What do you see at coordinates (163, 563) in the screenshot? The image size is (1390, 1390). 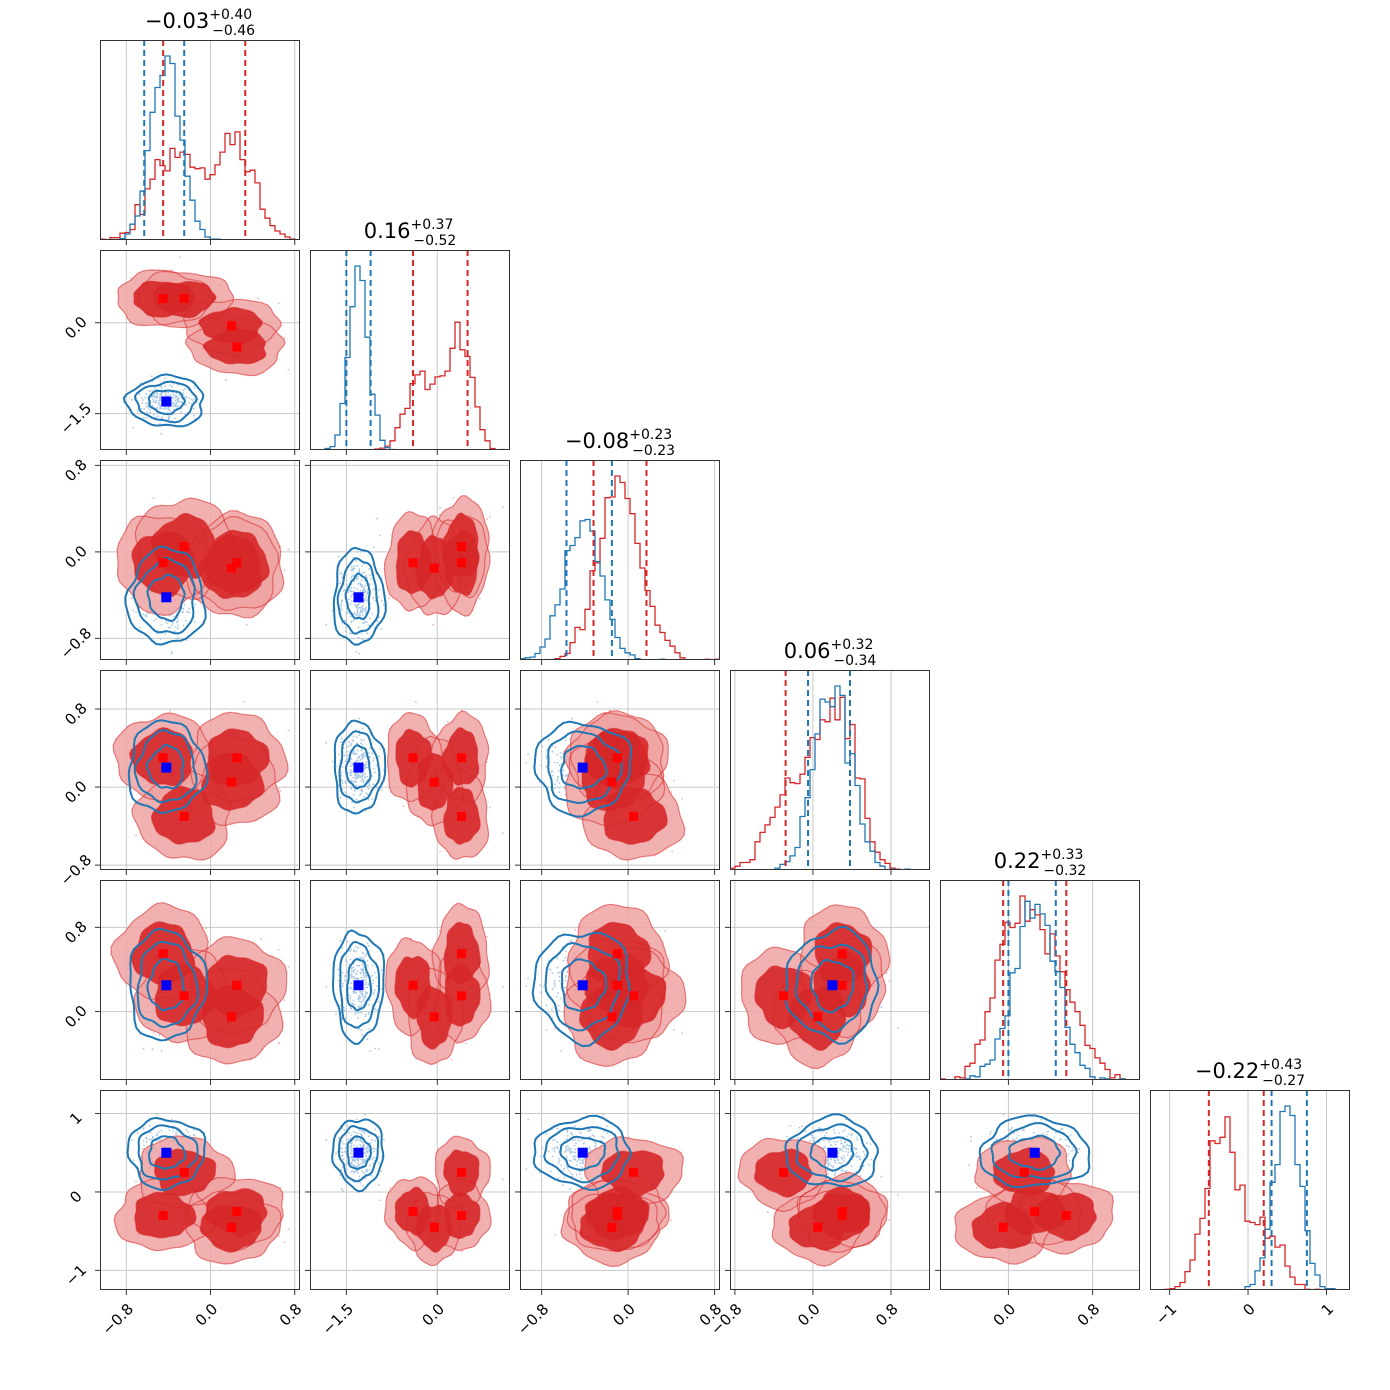 I see `red-marker` at bounding box center [163, 563].